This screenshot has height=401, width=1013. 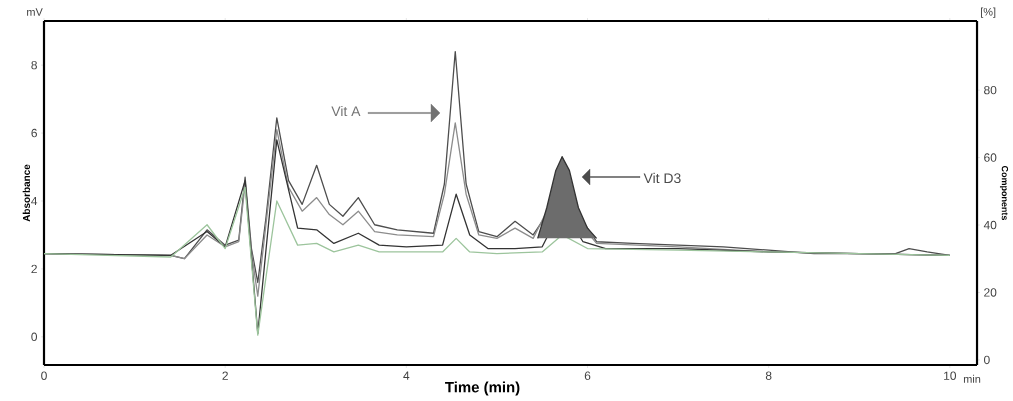 I want to click on text: mV, so click(x=35, y=12).